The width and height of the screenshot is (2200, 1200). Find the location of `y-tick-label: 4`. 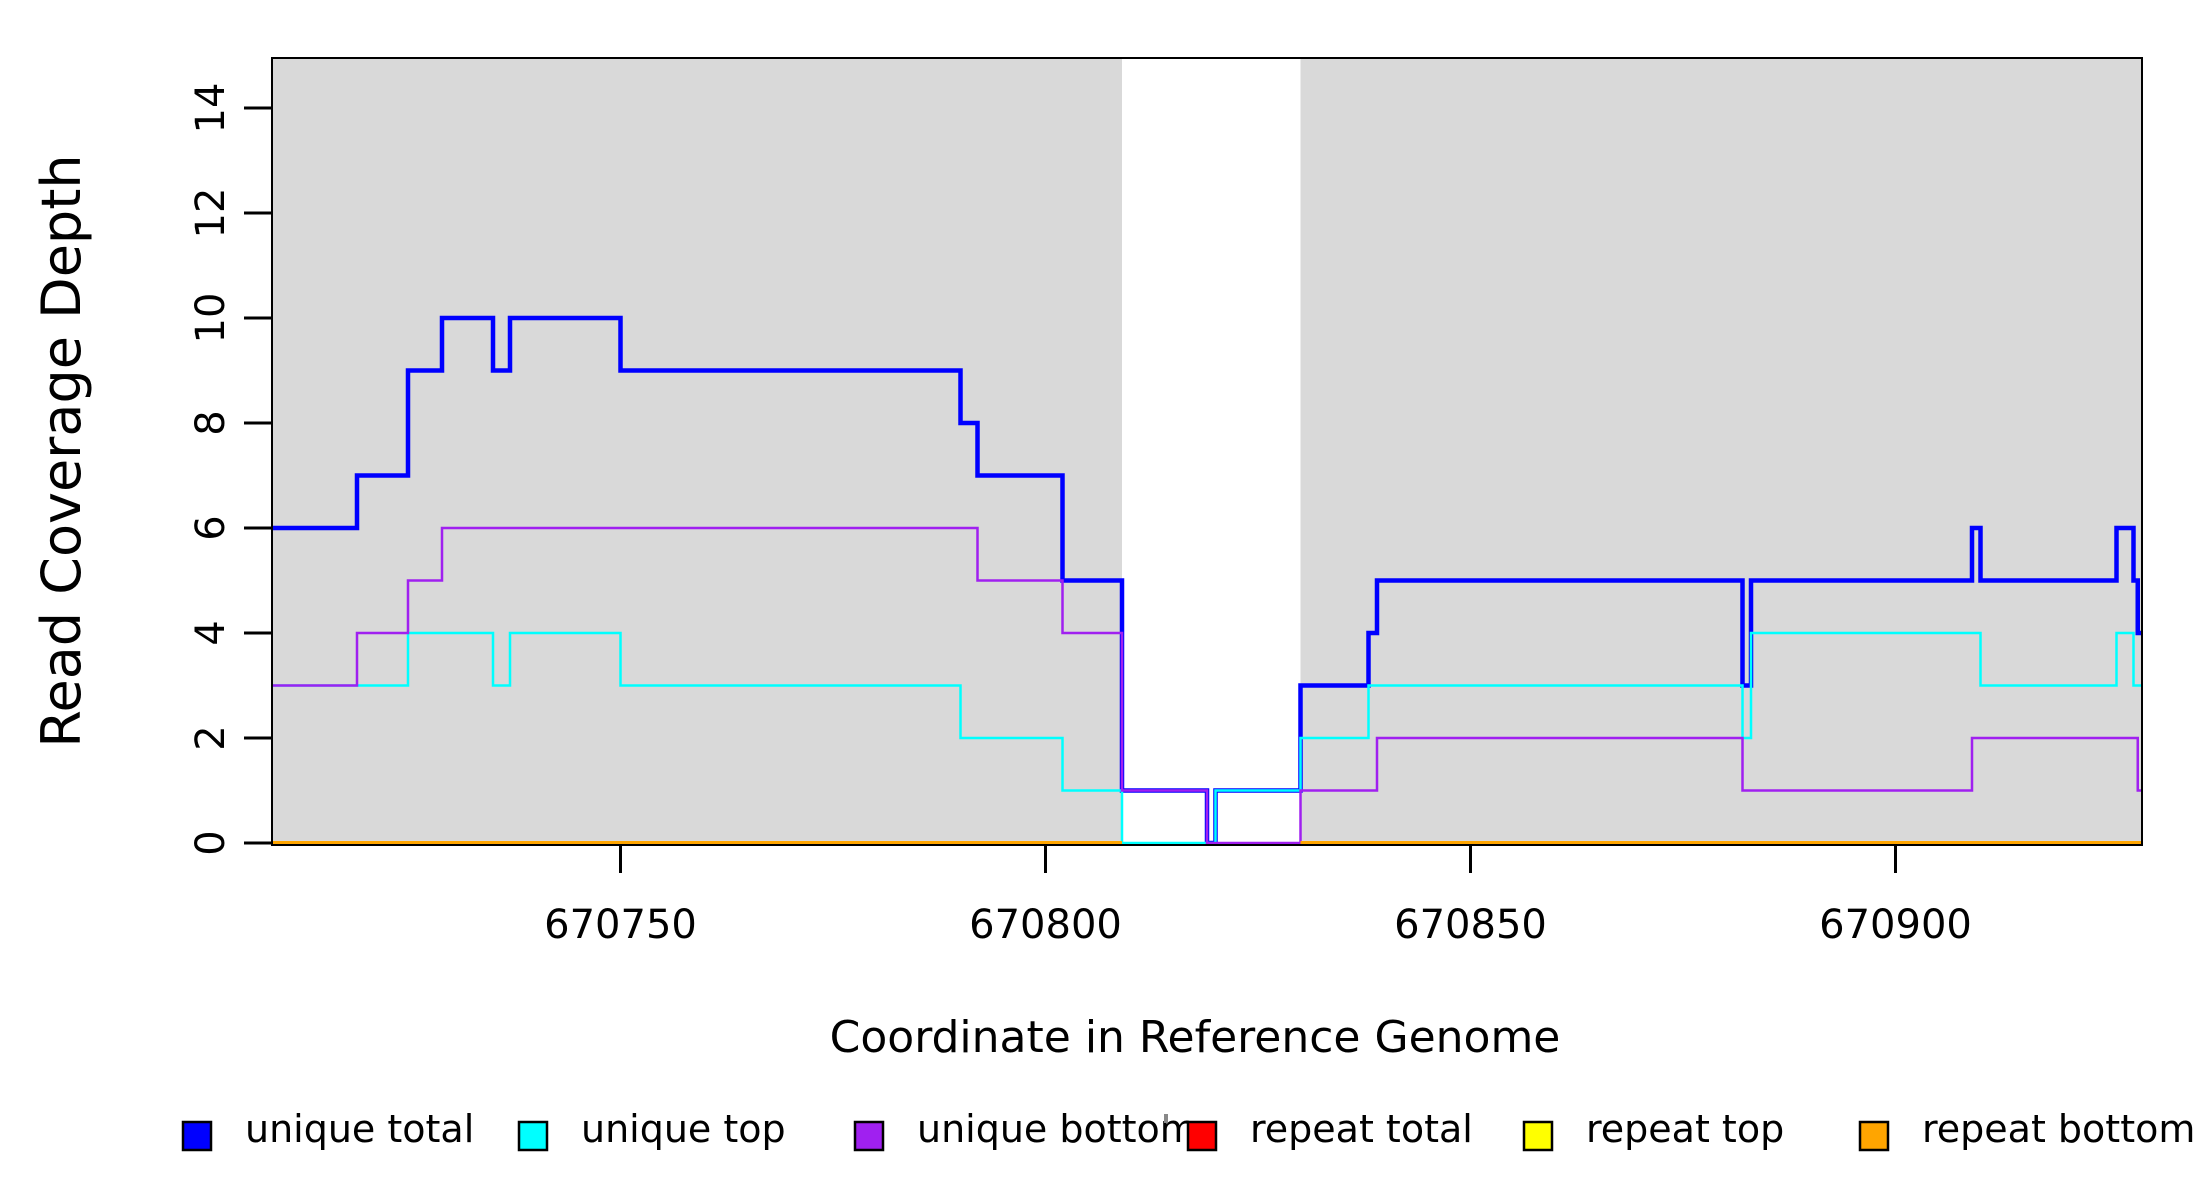

y-tick-label: 4 is located at coordinates (211, 632).